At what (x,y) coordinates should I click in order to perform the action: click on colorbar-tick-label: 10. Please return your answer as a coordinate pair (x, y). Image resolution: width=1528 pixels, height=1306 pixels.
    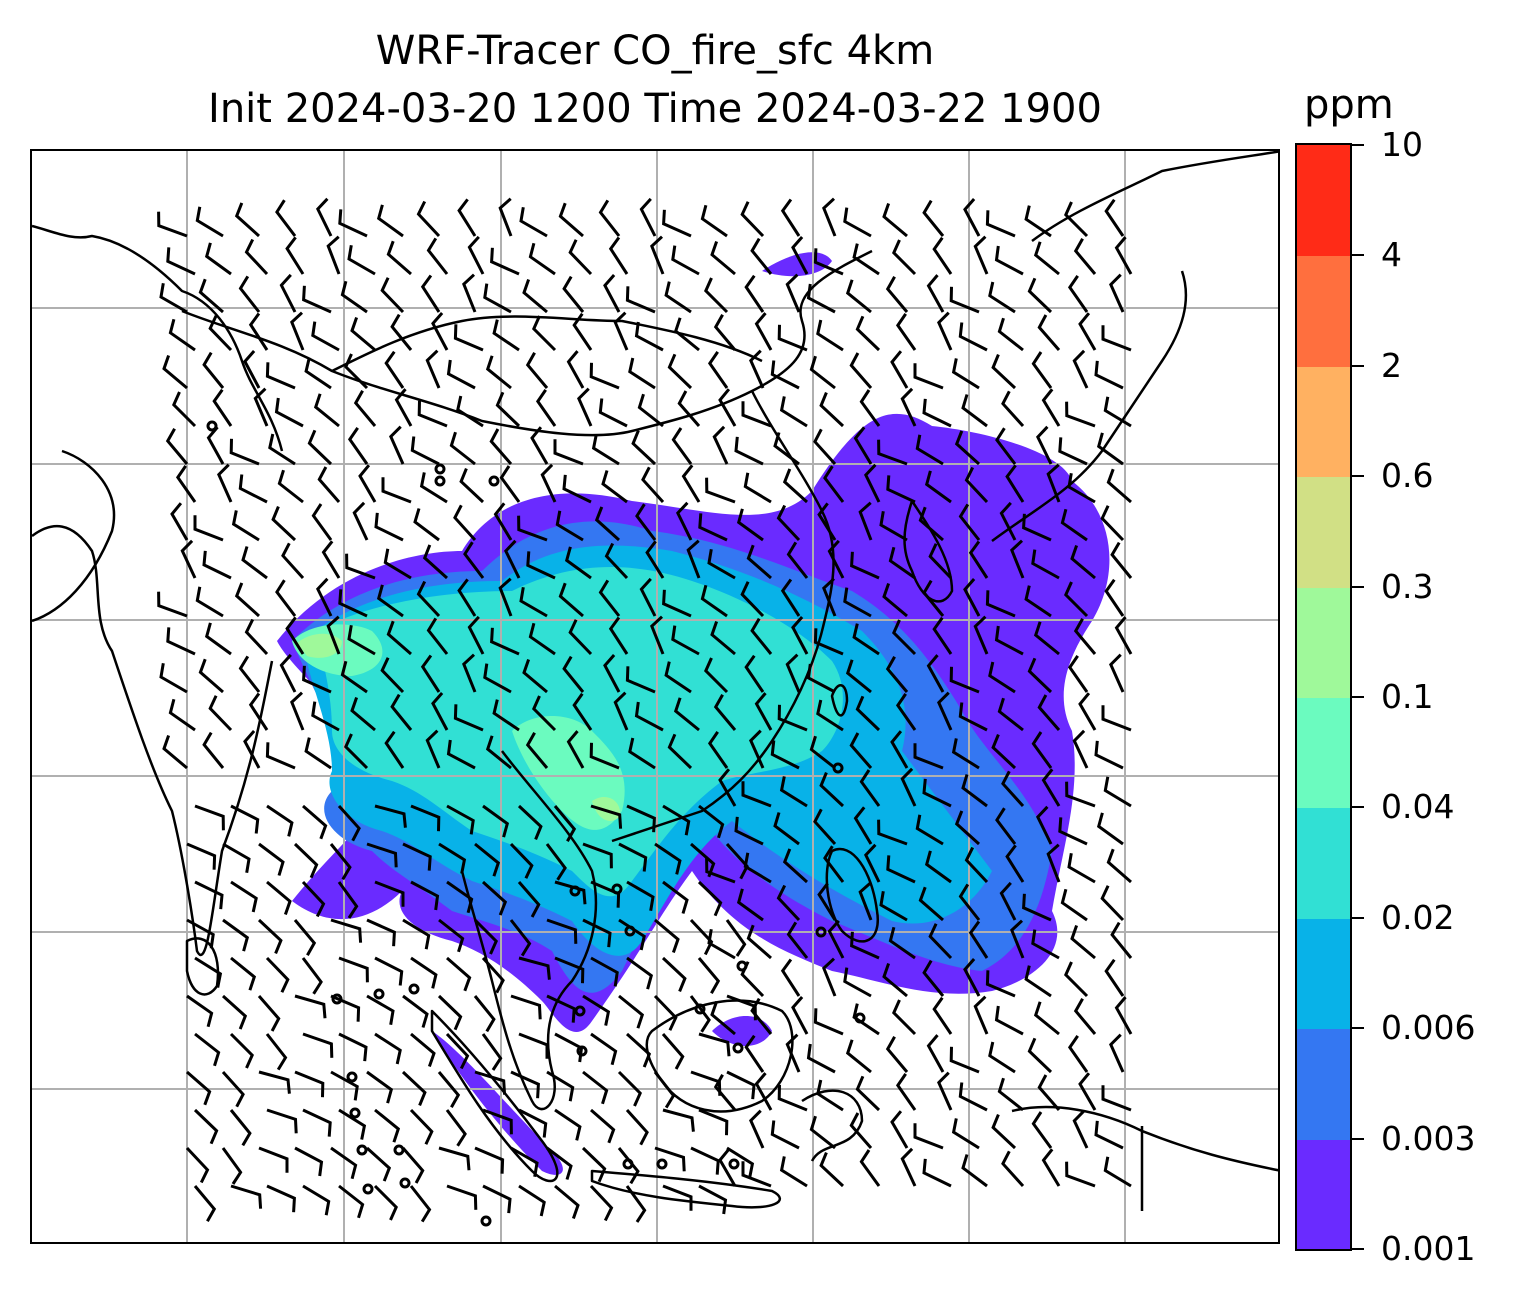
    Looking at the image, I should click on (1402, 144).